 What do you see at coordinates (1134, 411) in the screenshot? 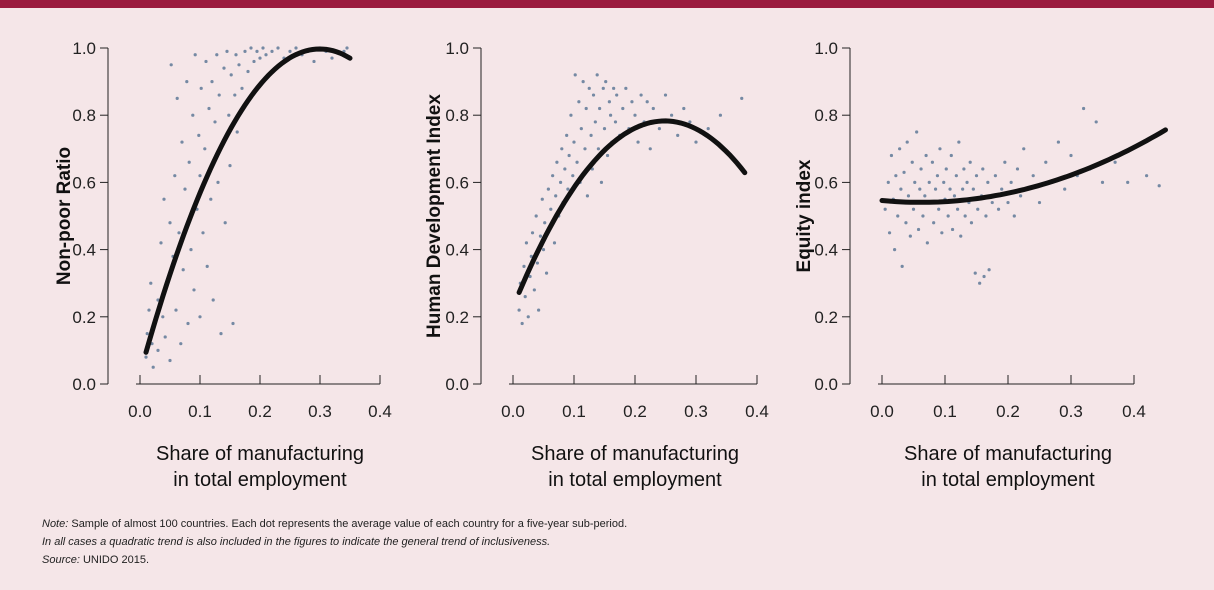
I see `x-tick-label: 0.4` at bounding box center [1134, 411].